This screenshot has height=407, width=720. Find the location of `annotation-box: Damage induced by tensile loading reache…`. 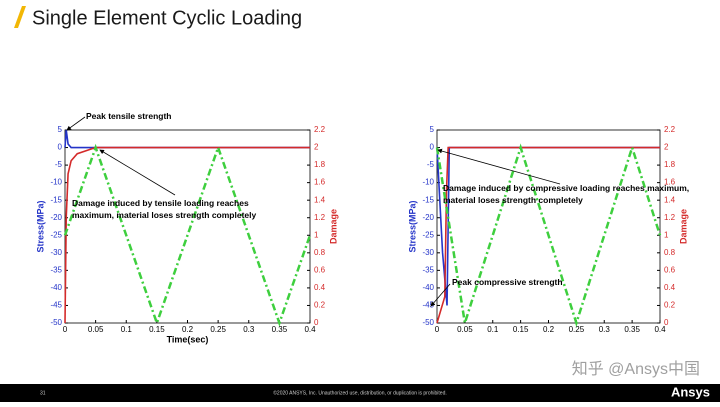

annotation-box: Damage induced by tensile loading reache… is located at coordinates (164, 209).